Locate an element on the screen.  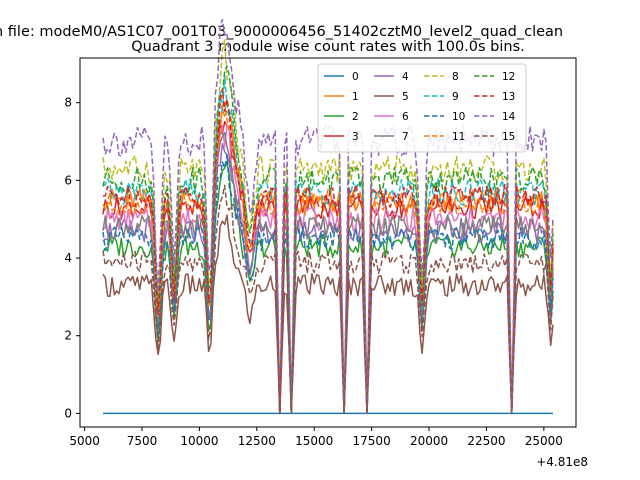
y-tick-label: 8 is located at coordinates (68, 103).